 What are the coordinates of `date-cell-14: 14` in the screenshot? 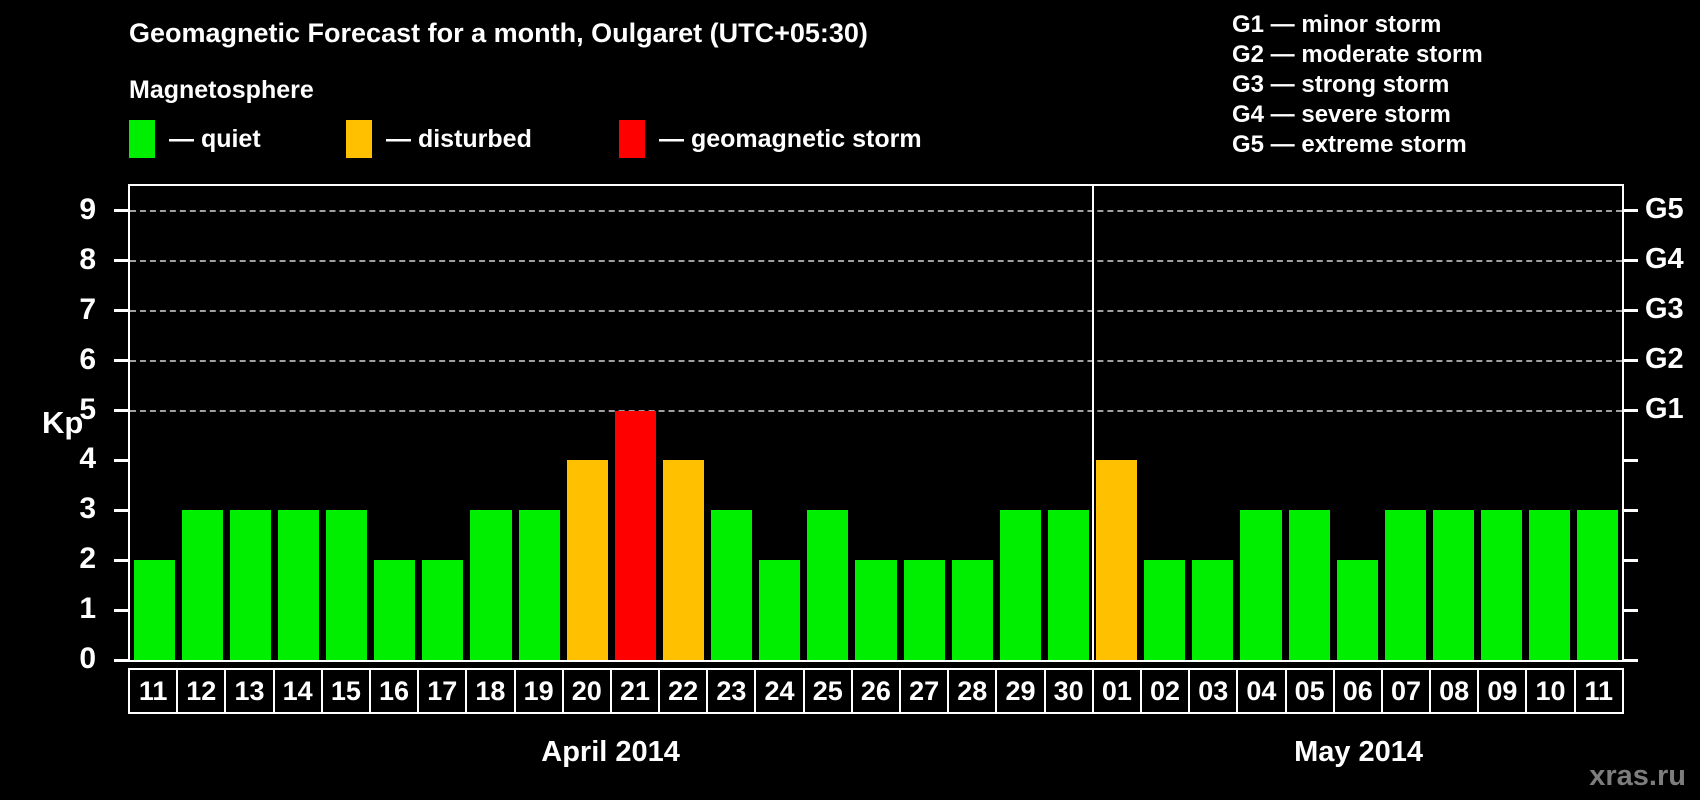 It's located at (297, 691).